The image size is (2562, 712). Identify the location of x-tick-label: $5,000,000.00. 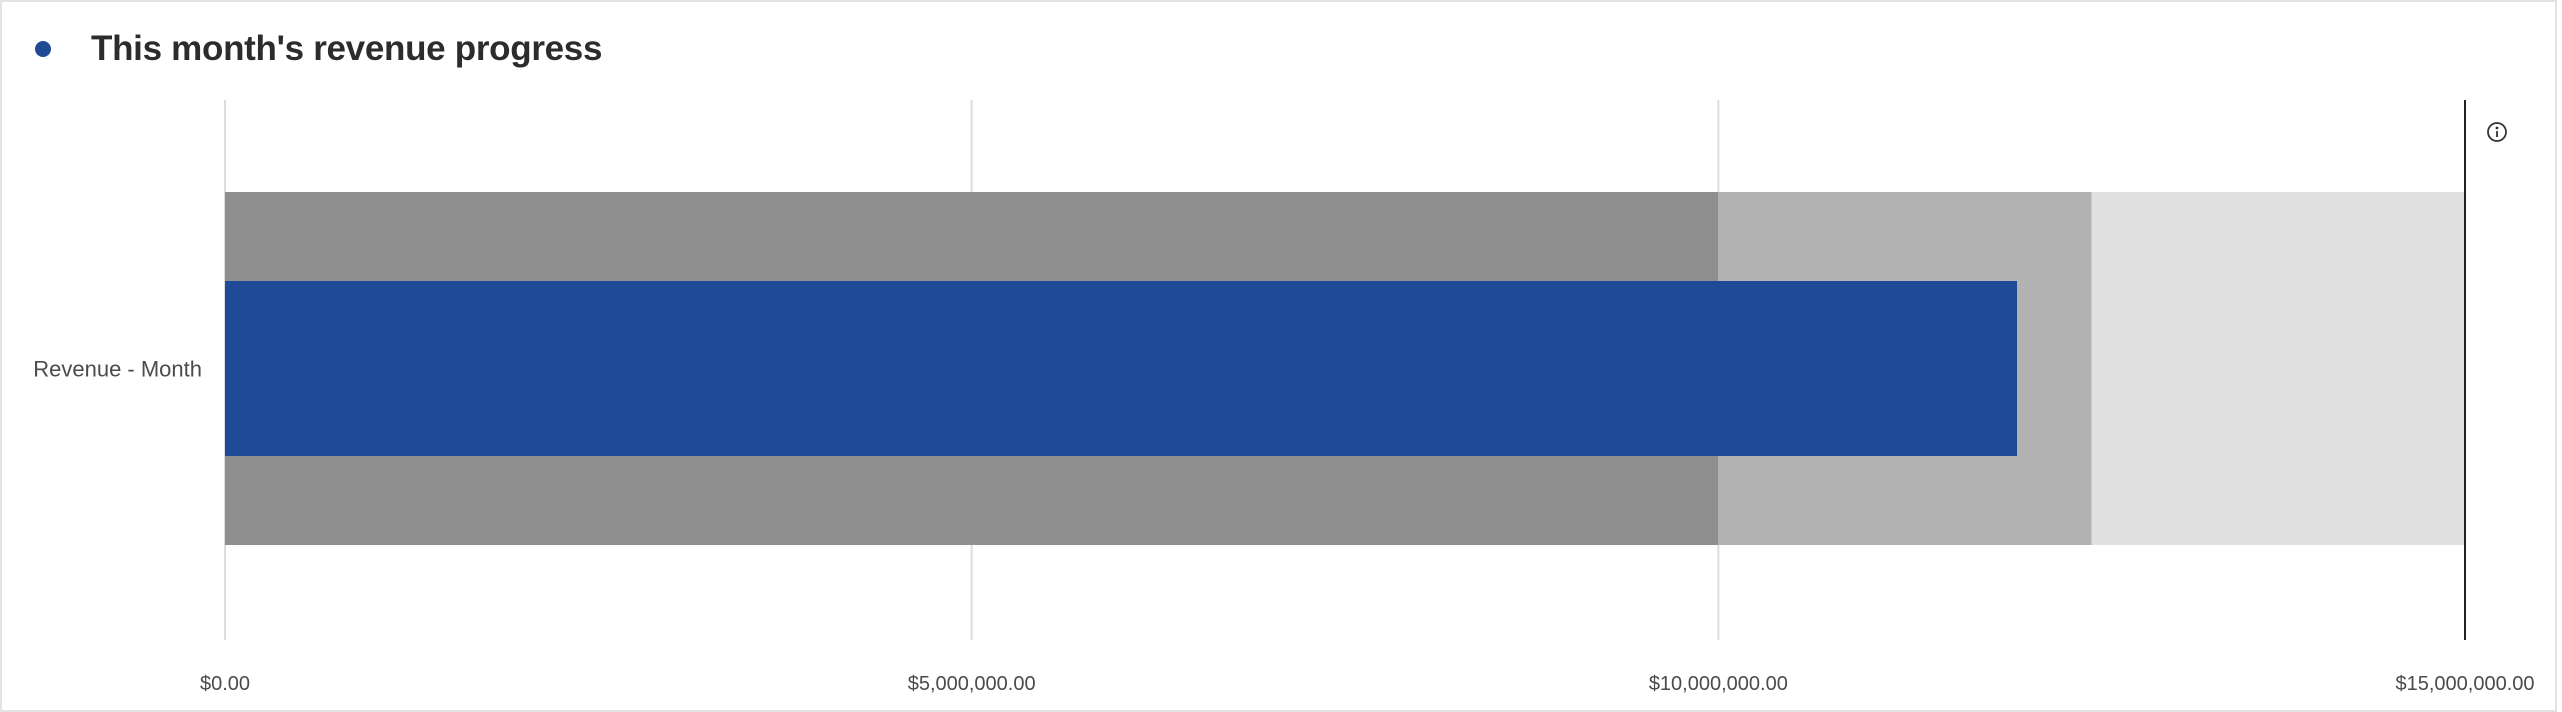
(972, 684).